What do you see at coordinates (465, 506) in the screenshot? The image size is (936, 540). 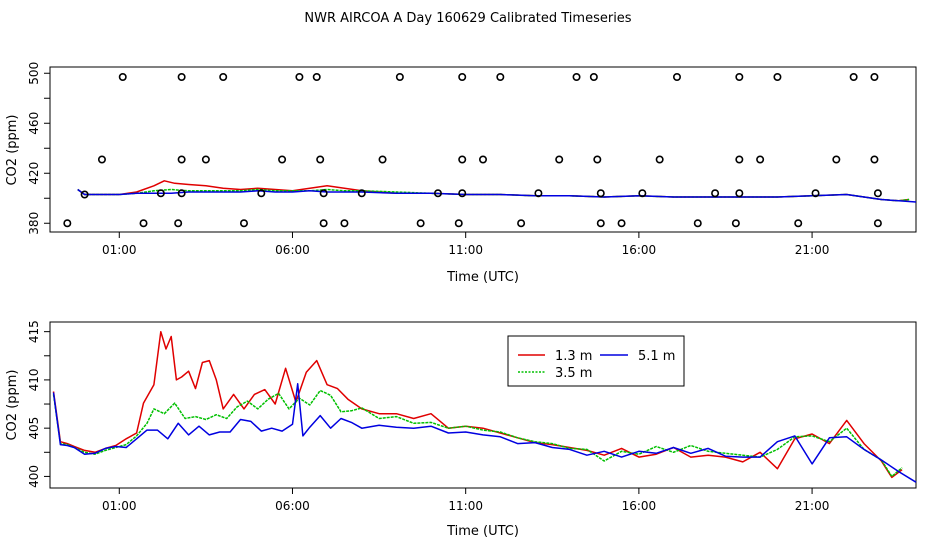 I see `bottom-x-tick-label: 11:00` at bounding box center [465, 506].